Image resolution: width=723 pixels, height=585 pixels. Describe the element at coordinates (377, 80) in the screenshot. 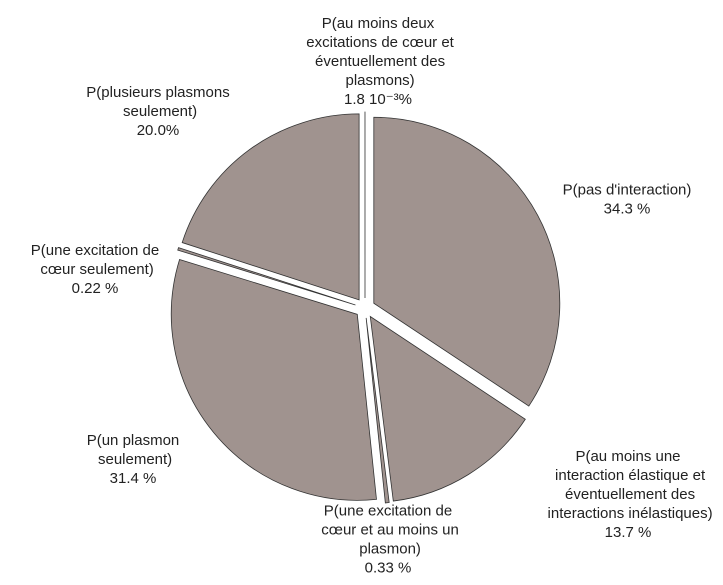

I see `label-line: plasmons)` at that location.